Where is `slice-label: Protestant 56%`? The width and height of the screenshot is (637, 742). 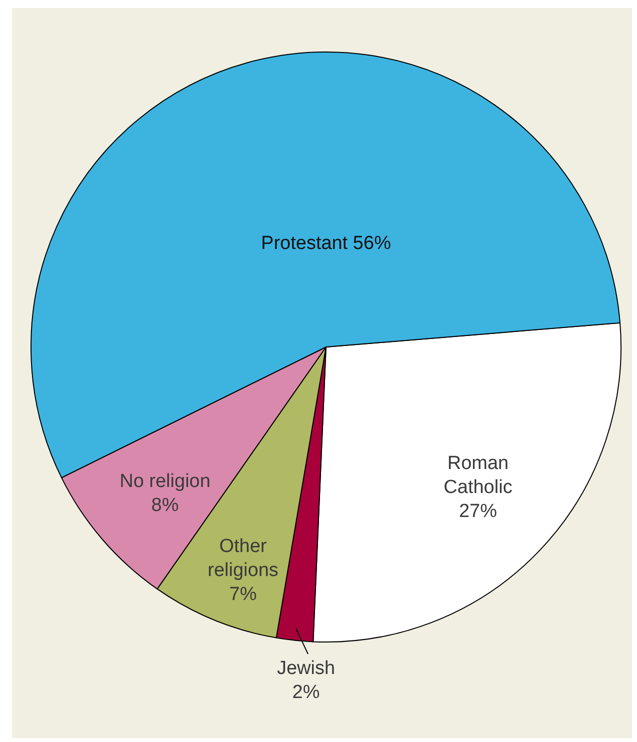 slice-label: Protestant 56% is located at coordinates (326, 243).